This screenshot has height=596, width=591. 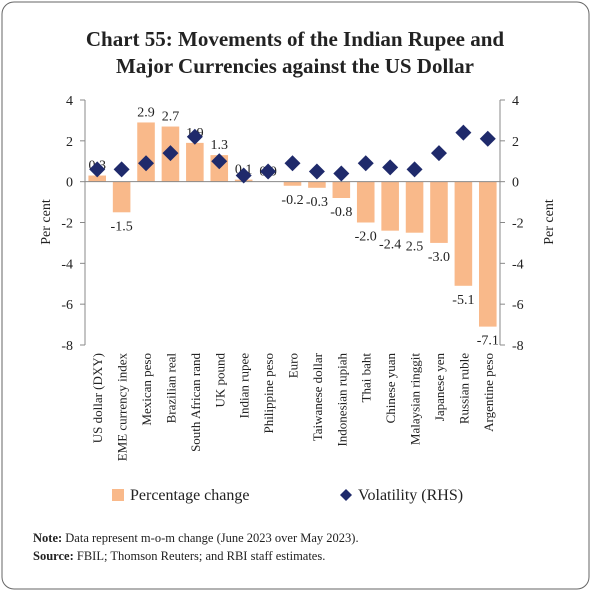 I want to click on value-label: -2.4, so click(x=390, y=245).